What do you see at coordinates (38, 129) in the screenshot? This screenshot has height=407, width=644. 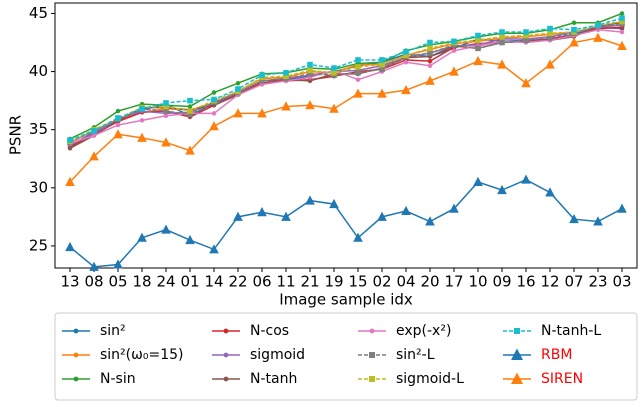 I see `y-tick-label: 35` at bounding box center [38, 129].